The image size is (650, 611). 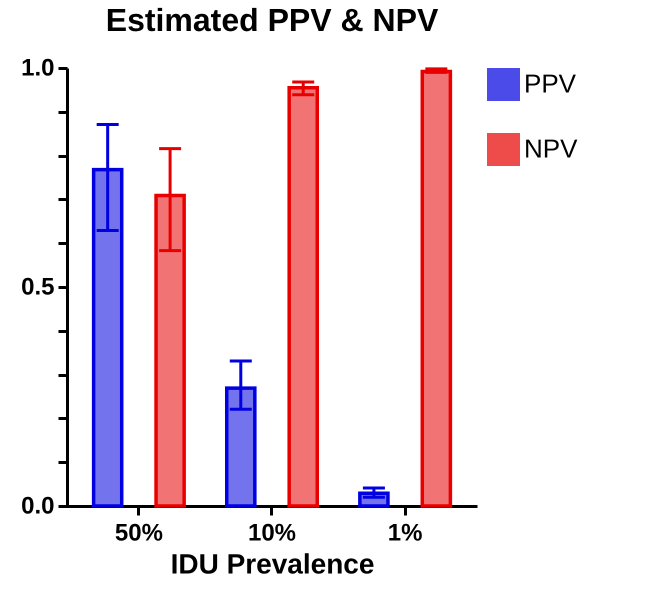 What do you see at coordinates (272, 564) in the screenshot?
I see `x-axis-title: IDU Prevalence` at bounding box center [272, 564].